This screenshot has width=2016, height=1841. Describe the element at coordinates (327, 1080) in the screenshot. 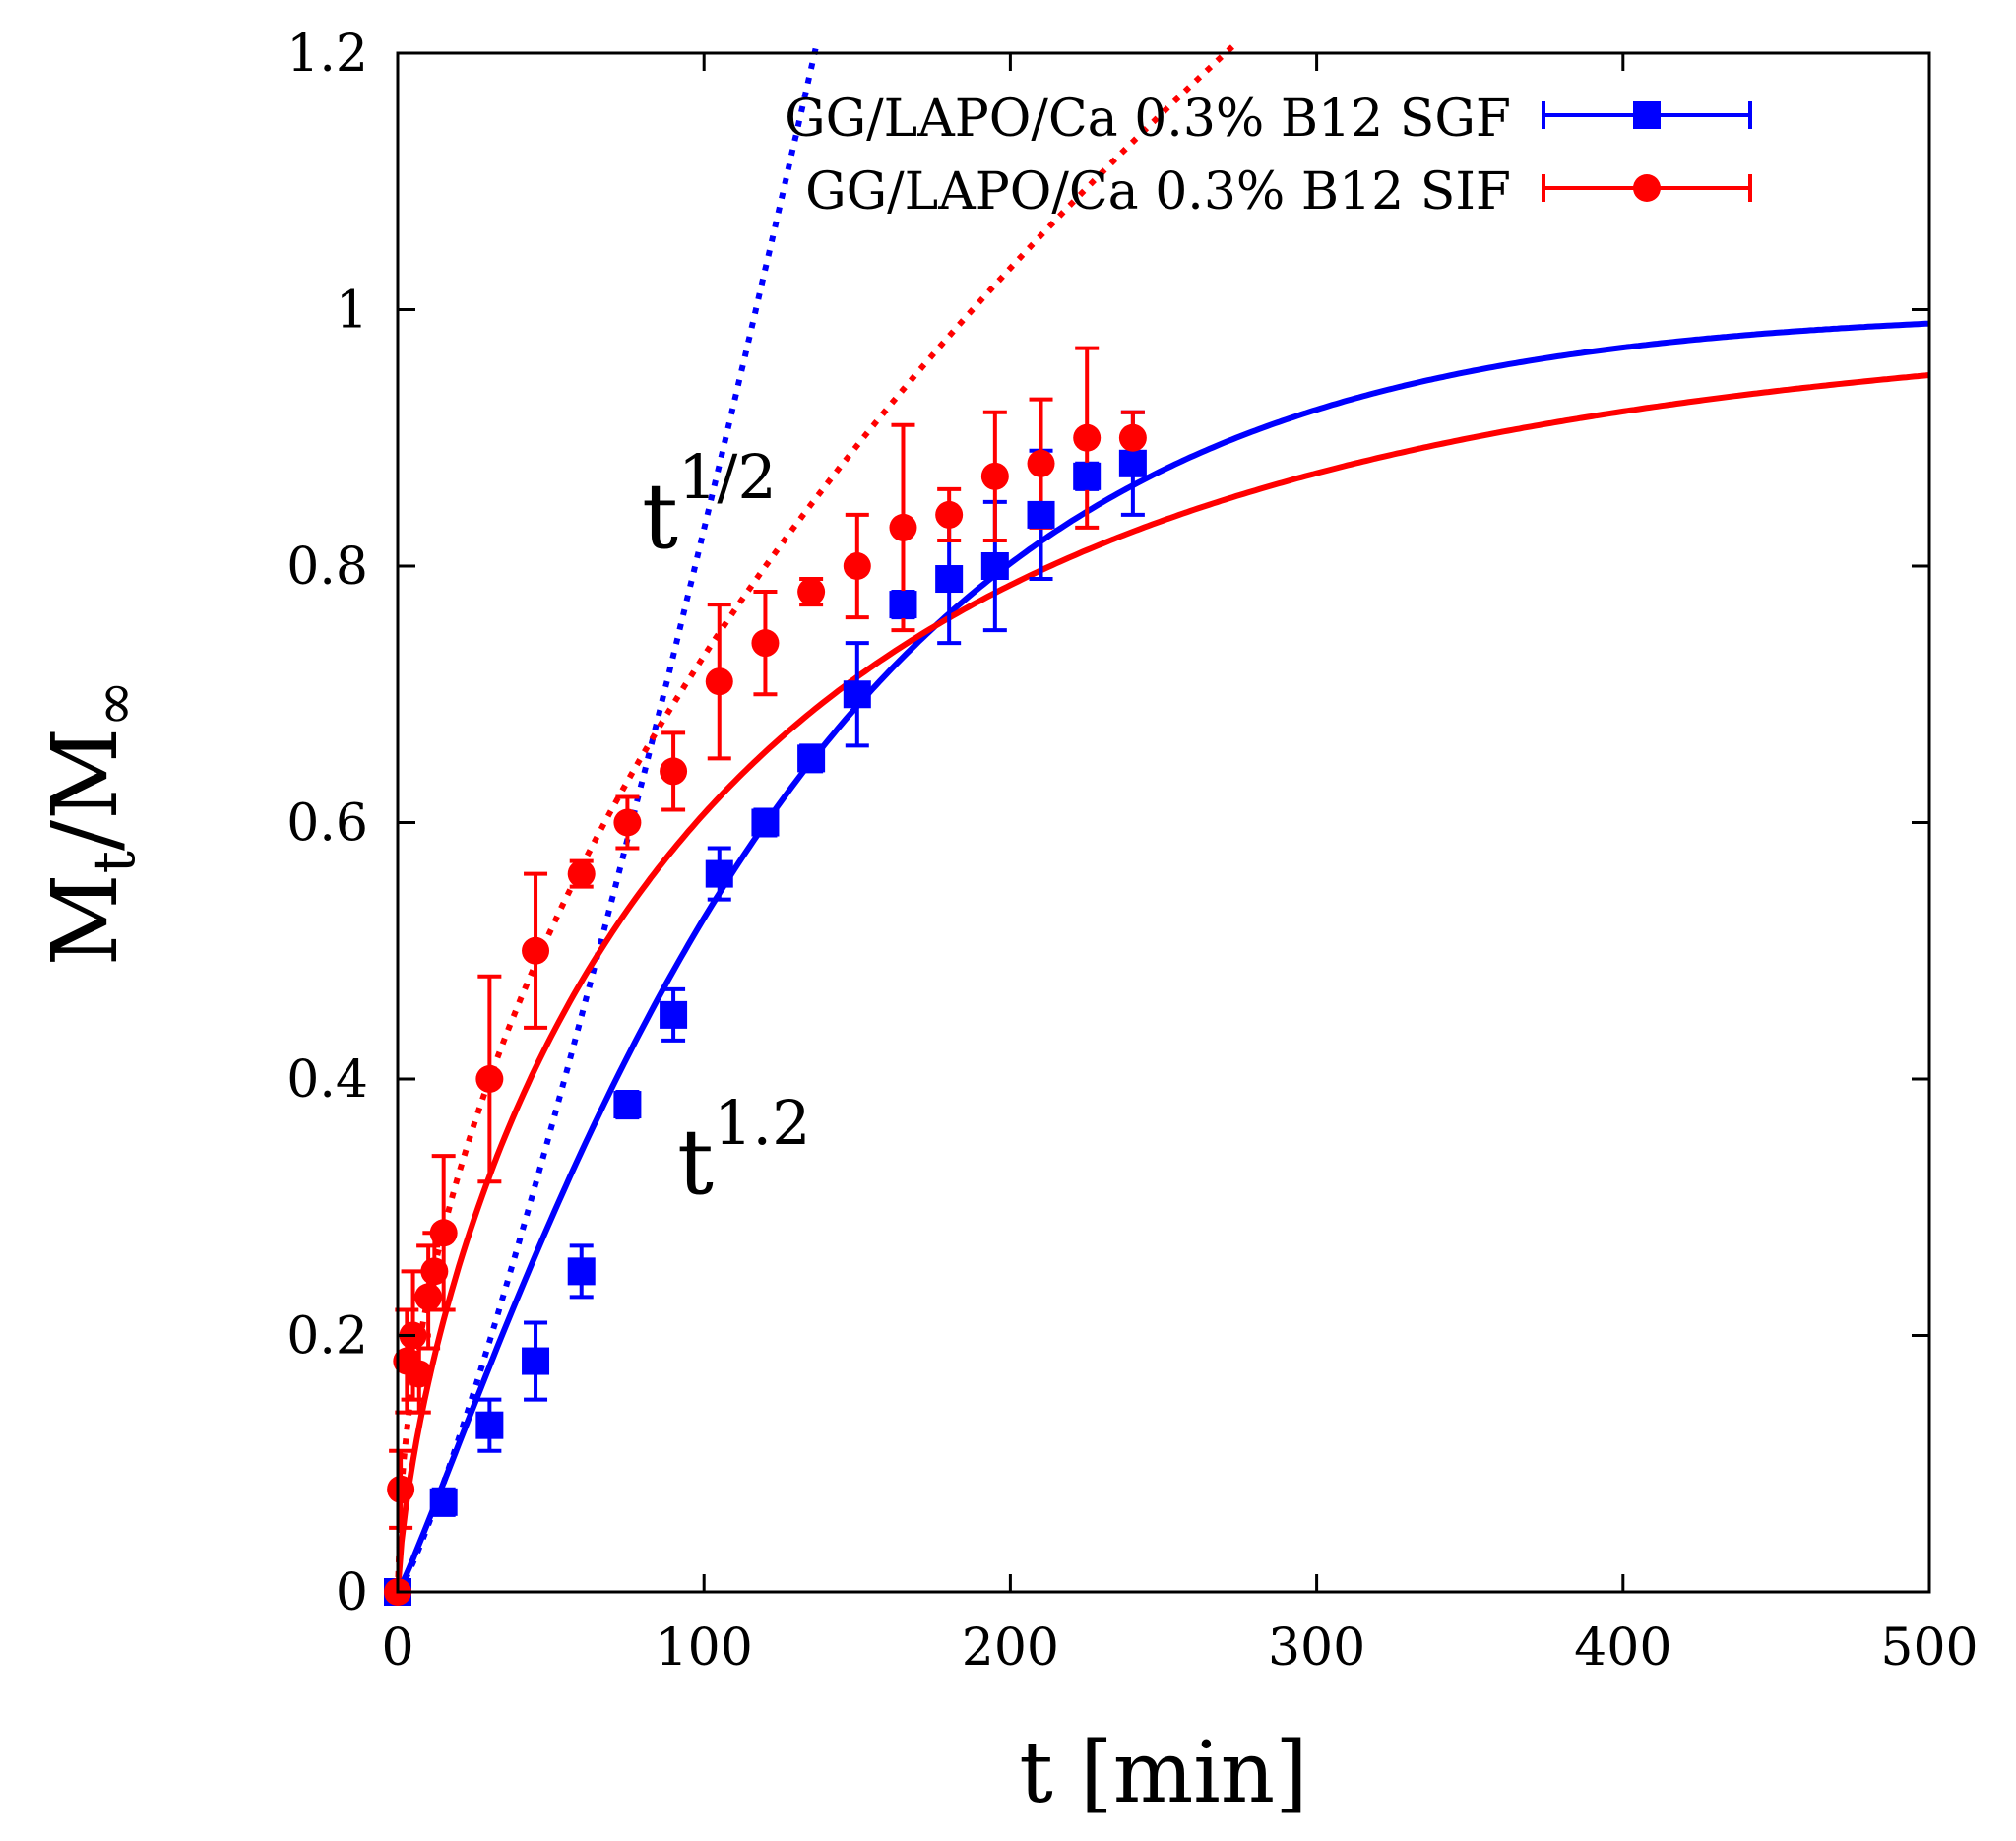

I see `y-tick-label: 0.4` at that location.